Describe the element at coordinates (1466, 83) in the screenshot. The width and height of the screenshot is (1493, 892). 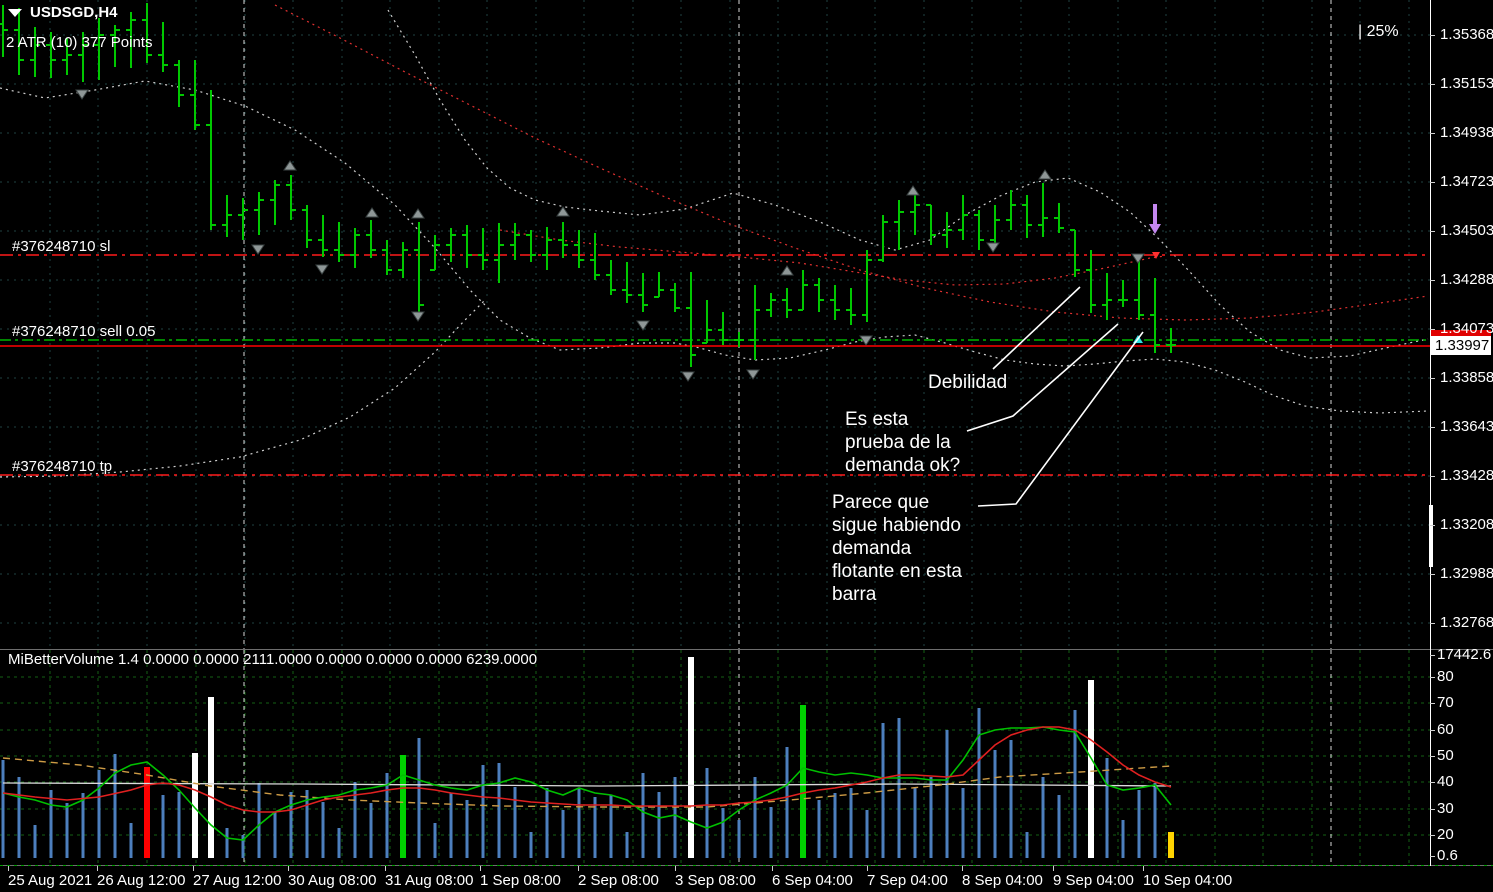
I see `price-axis-label: 1.35153` at that location.